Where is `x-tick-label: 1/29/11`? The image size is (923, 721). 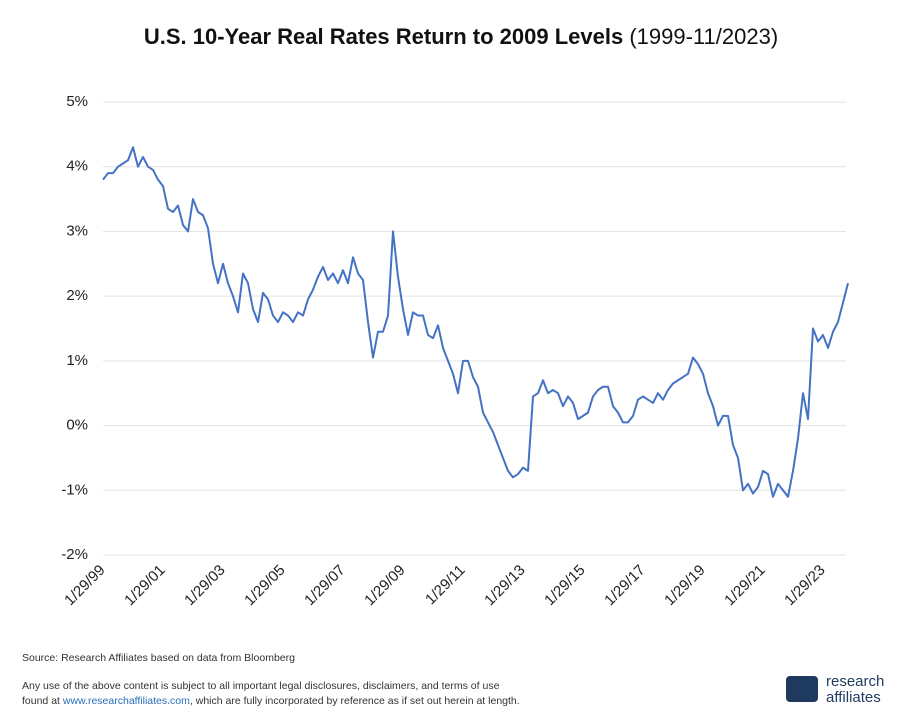
x-tick-label: 1/29/11 is located at coordinates (445, 585).